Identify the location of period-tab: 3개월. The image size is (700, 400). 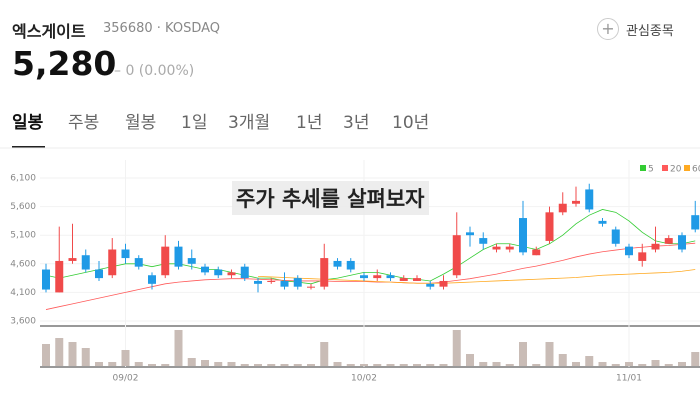
(249, 123).